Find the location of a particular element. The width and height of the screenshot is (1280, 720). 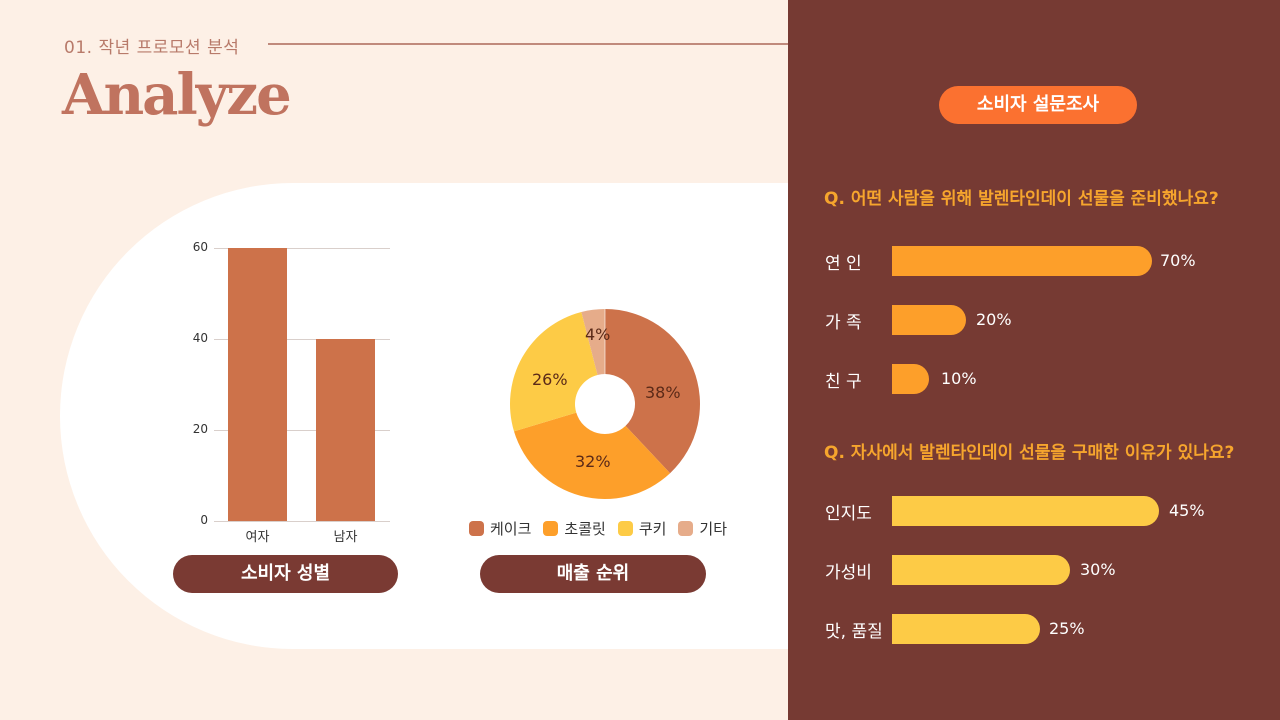

row-value: 10% is located at coordinates (959, 378).